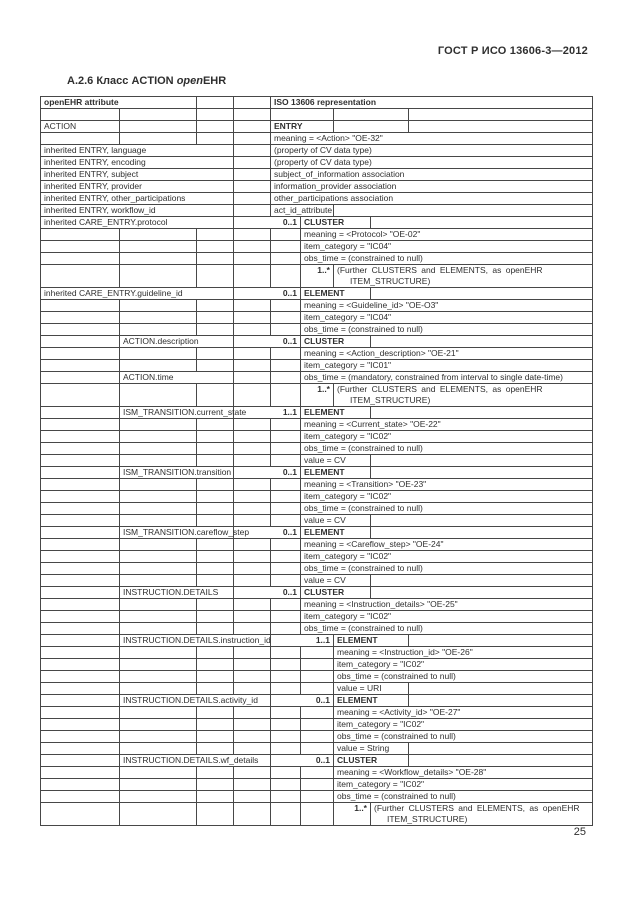  What do you see at coordinates (195, 700) in the screenshot?
I see `attribute-cell: INSTRUCTION.DETAILS.activity_id` at bounding box center [195, 700].